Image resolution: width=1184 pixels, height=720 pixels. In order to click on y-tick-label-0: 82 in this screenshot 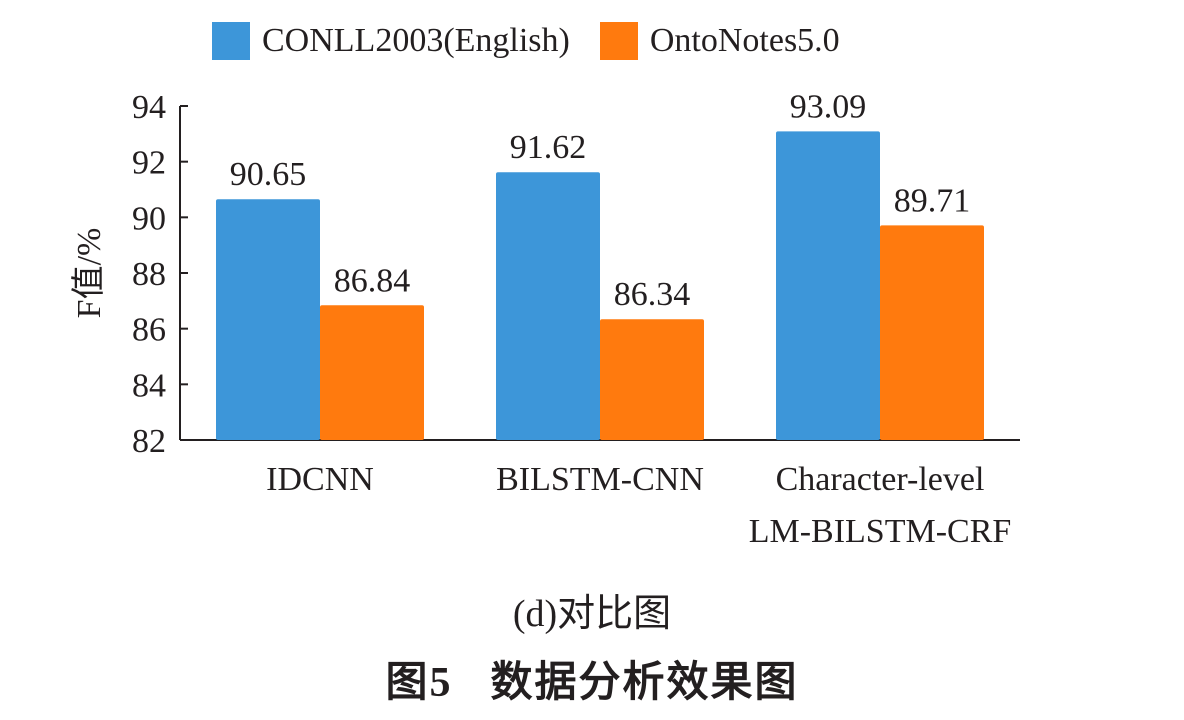, I will do `click(149, 441)`.